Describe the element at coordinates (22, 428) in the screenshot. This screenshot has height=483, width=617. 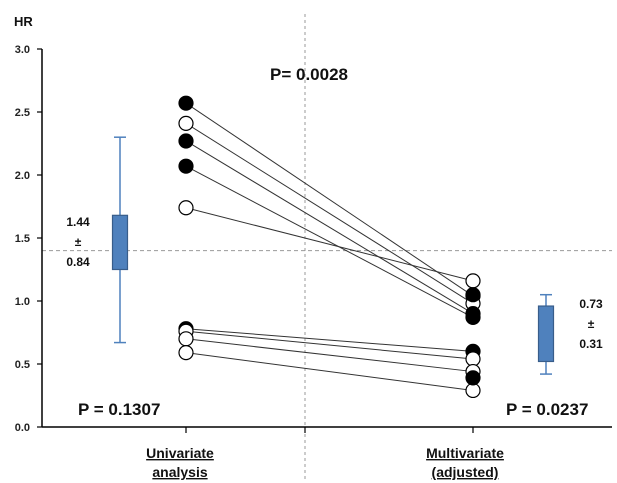
I see `y-tick-label: 0.0` at that location.